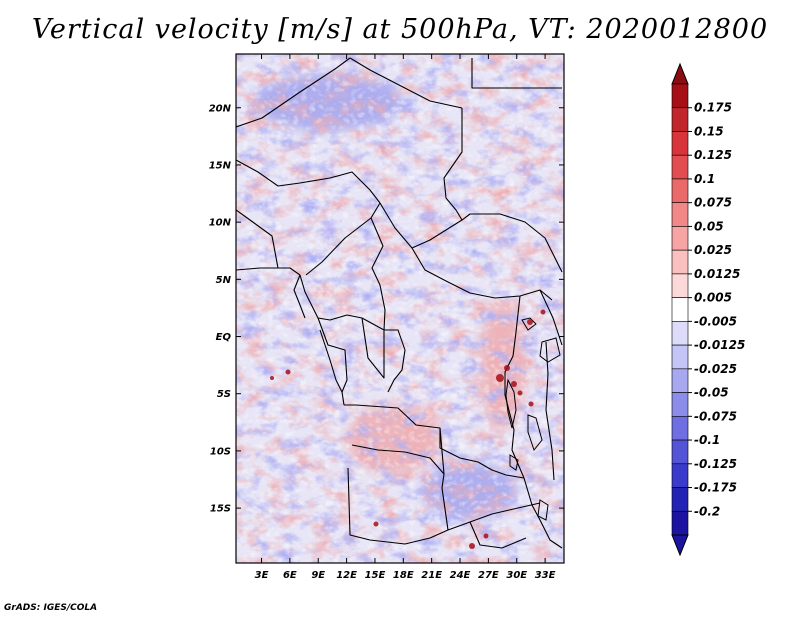  Describe the element at coordinates (224, 337) in the screenshot. I see `y-tick-label: EQ` at that location.